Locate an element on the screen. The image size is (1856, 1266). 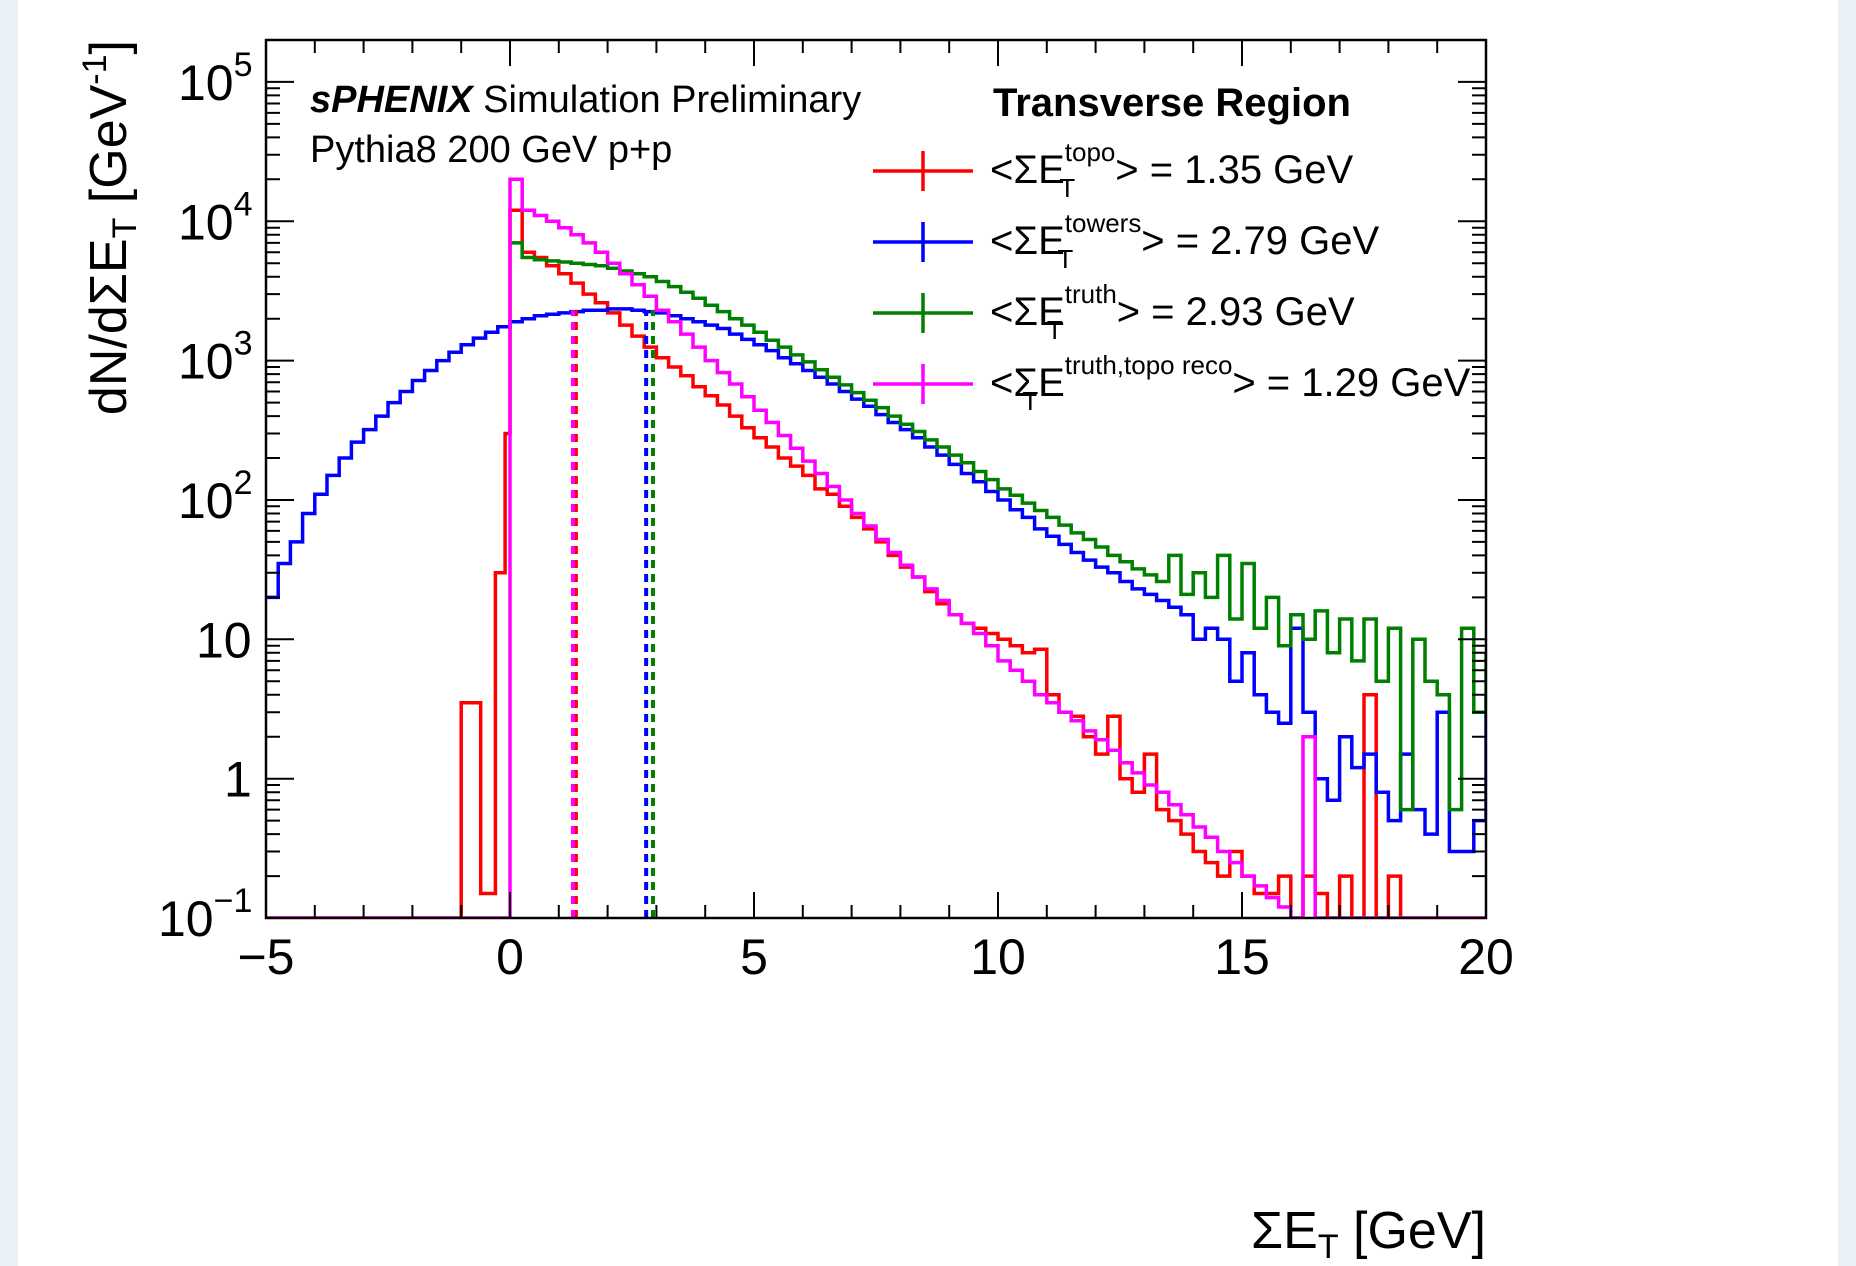
x-axis-title: ΣET [GeV] is located at coordinates (1368, 1234).